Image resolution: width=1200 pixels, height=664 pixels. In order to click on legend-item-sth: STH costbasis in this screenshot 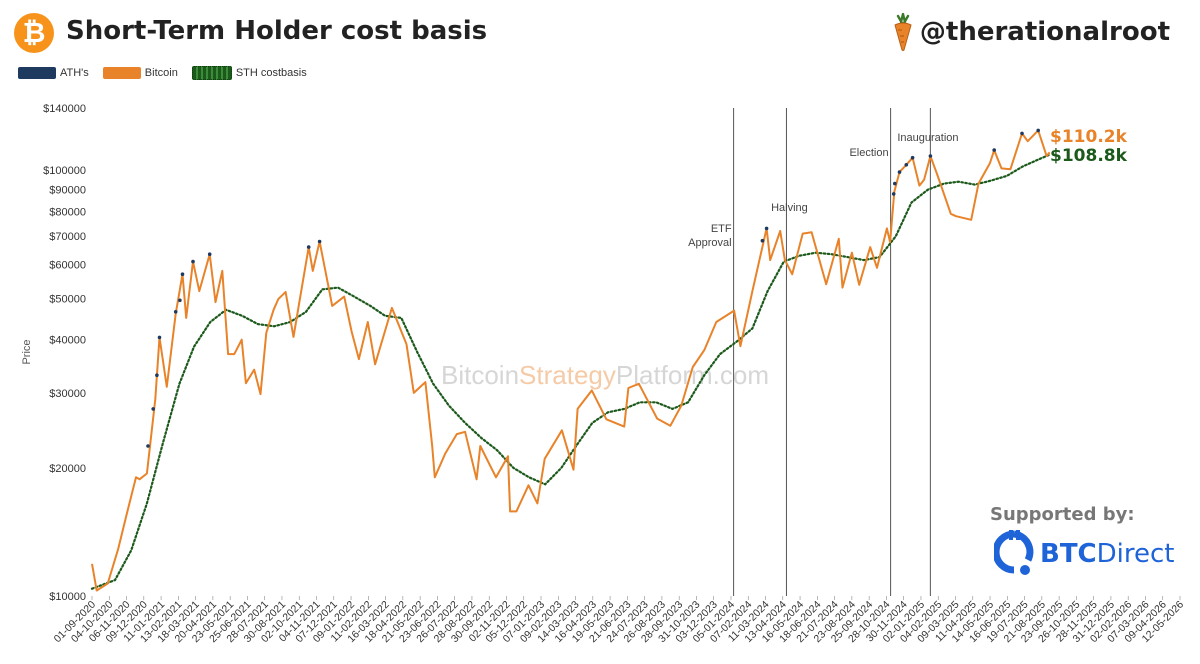, I will do `click(249, 73)`.